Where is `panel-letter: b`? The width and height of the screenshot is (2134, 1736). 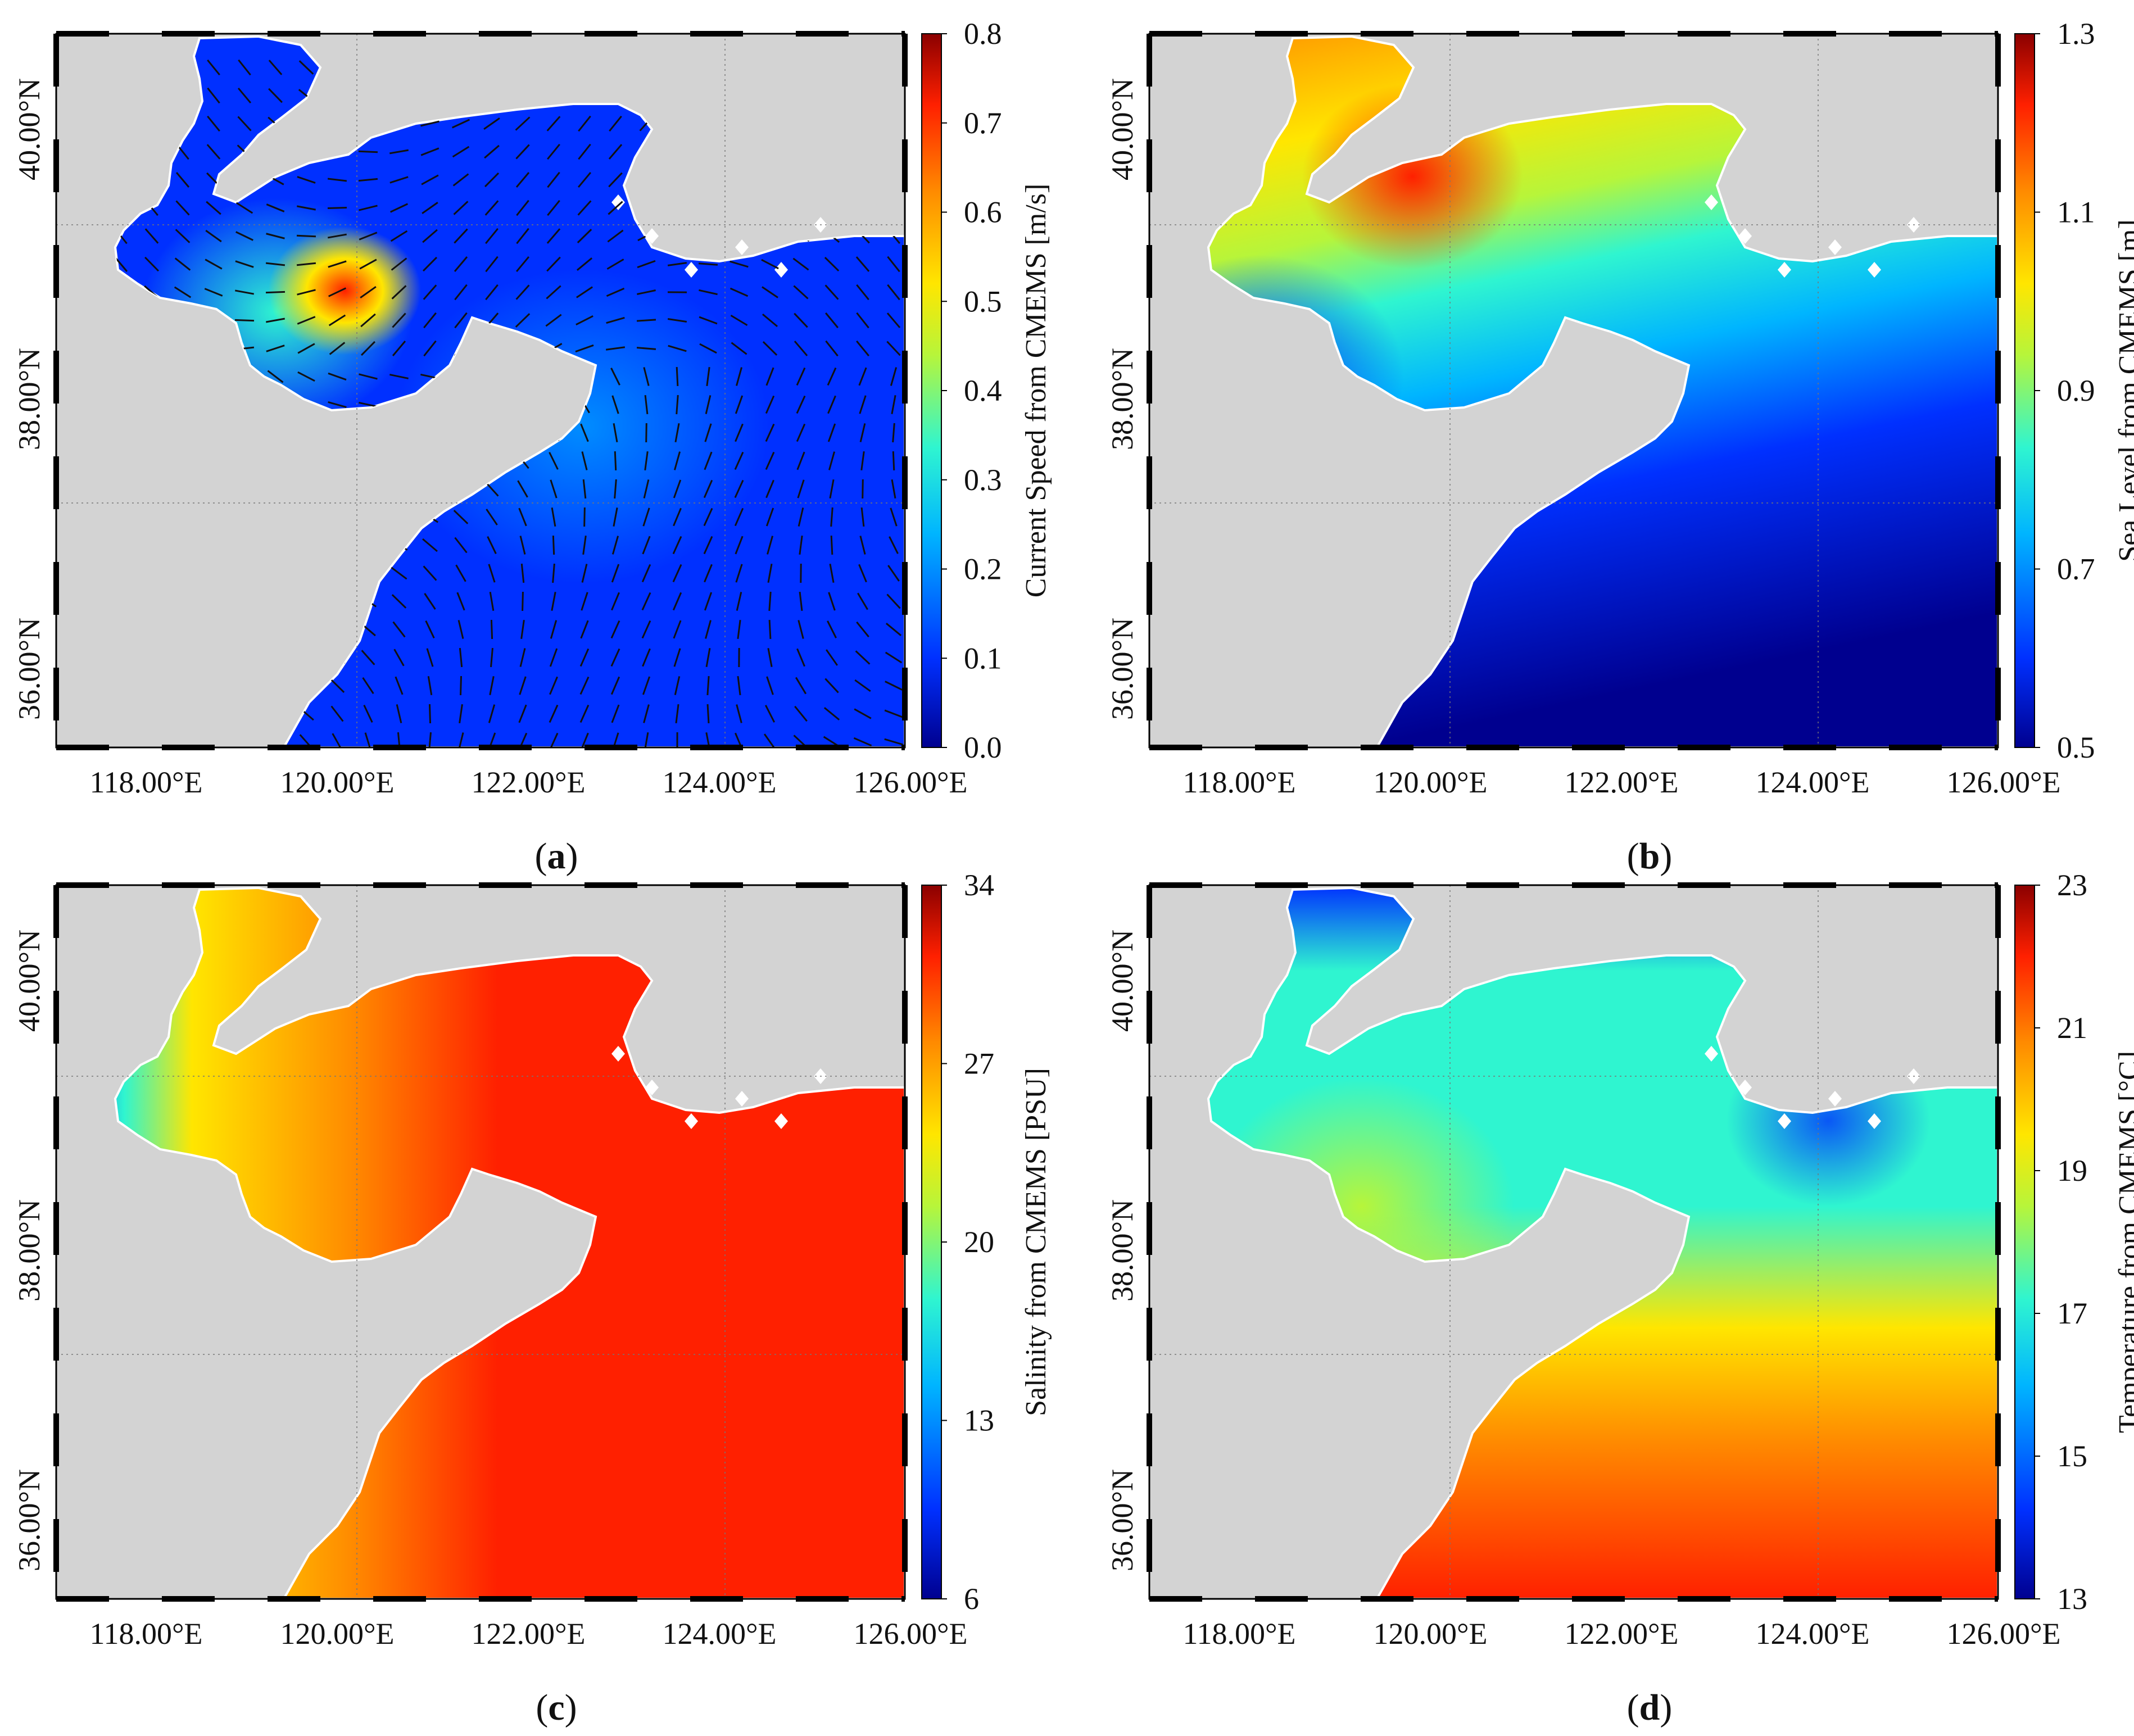 panel-letter: b is located at coordinates (1649, 856).